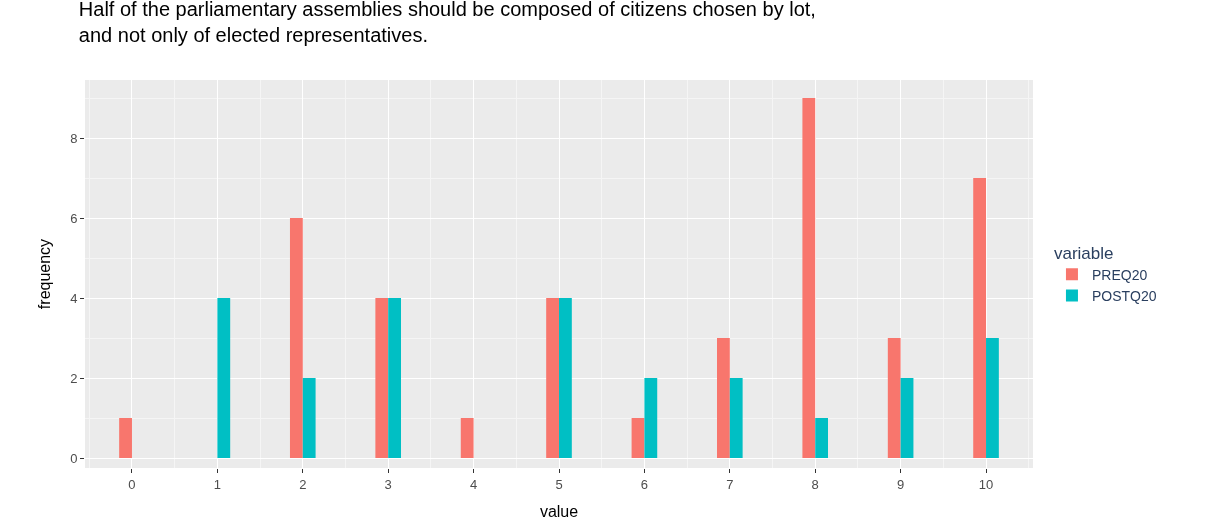 The image size is (1213, 530). I want to click on x-tick-label: 0, so click(132, 484).